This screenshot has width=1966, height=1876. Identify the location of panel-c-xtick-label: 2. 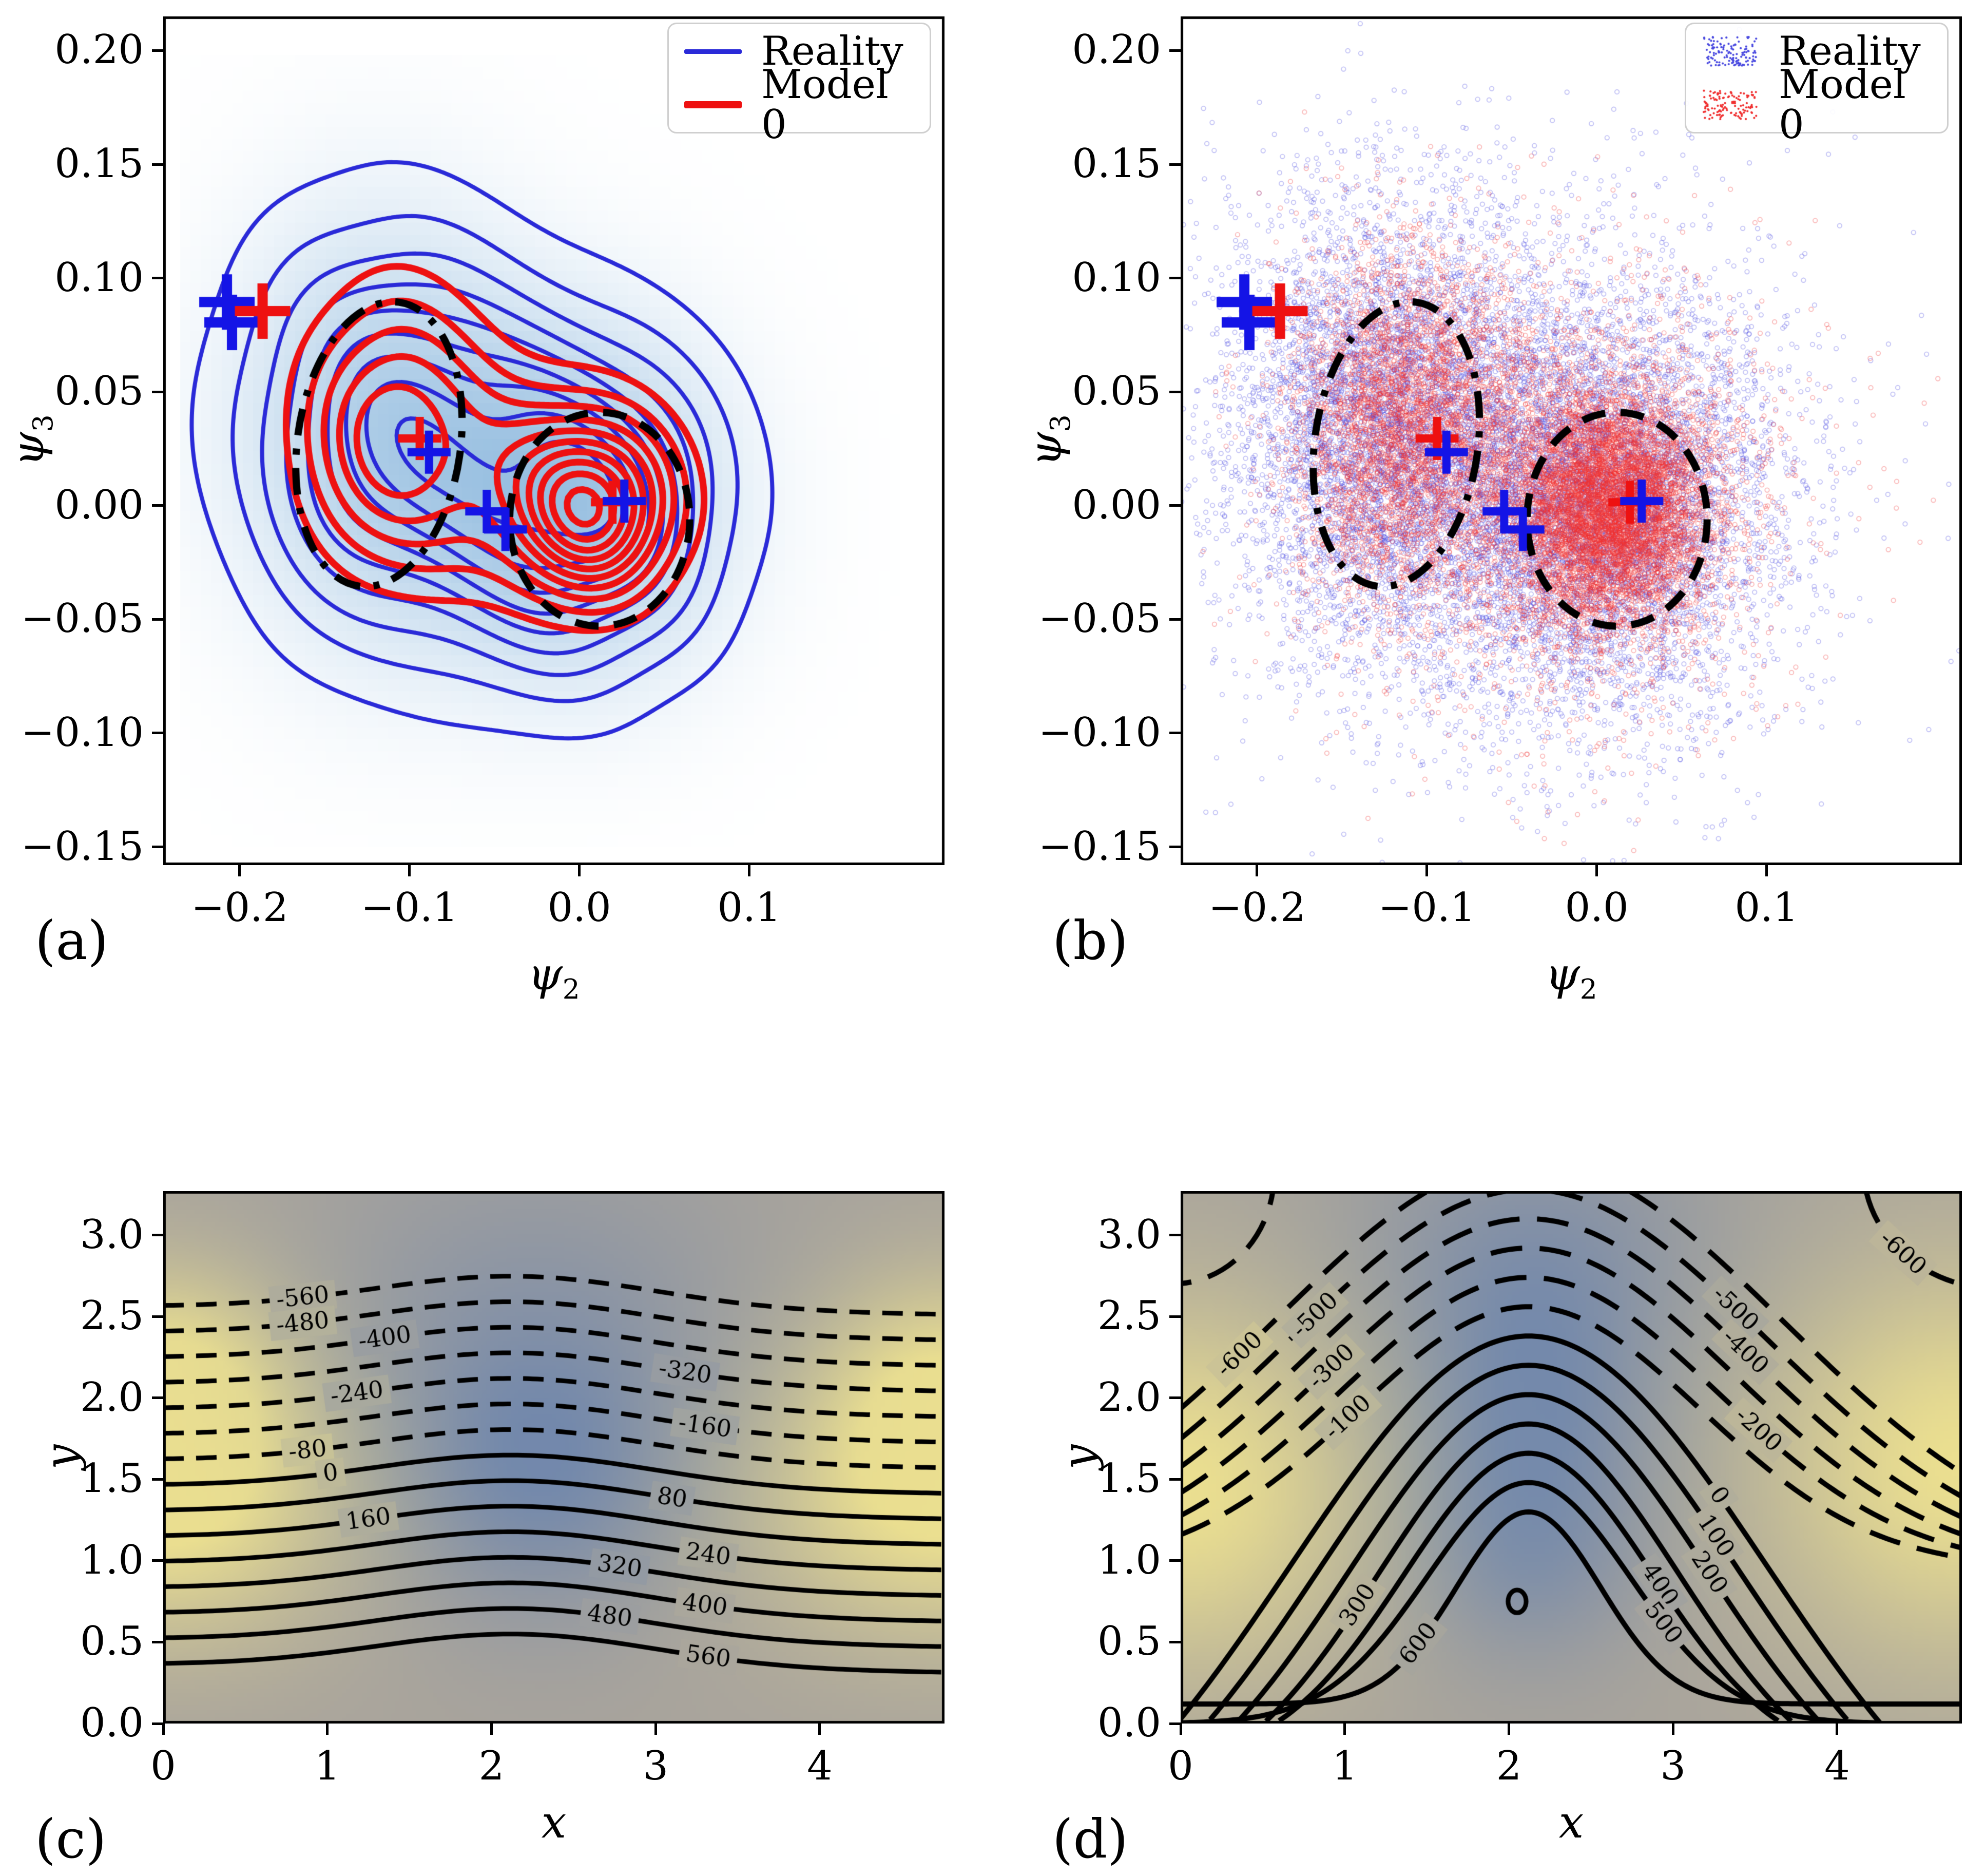
(491, 1766).